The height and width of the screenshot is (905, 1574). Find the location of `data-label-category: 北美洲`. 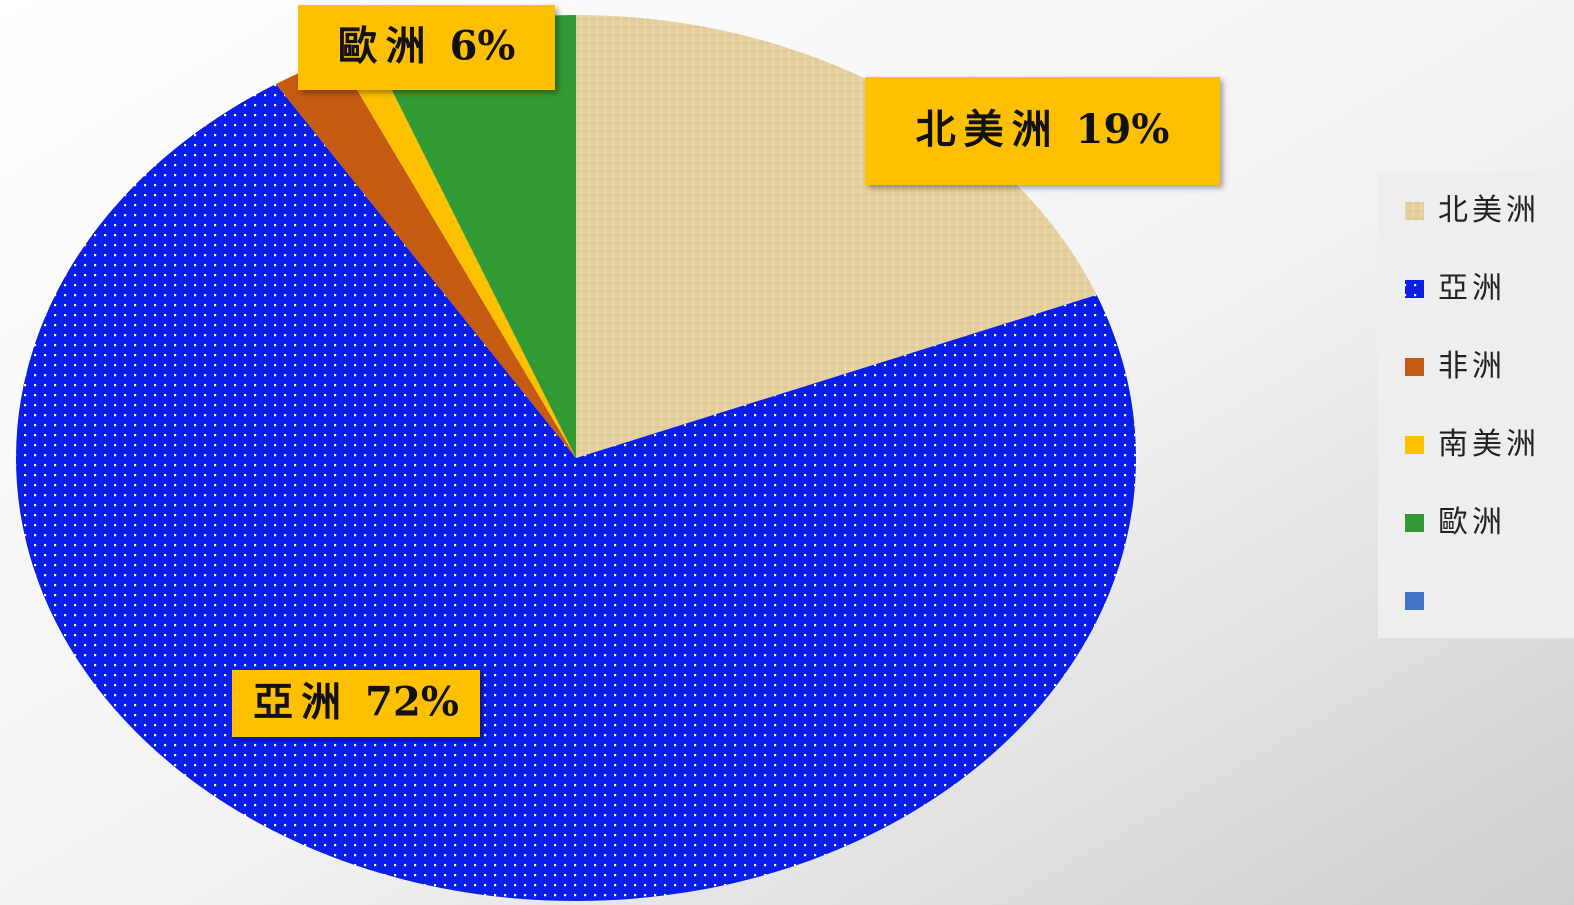

data-label-category: 北美洲 is located at coordinates (988, 129).